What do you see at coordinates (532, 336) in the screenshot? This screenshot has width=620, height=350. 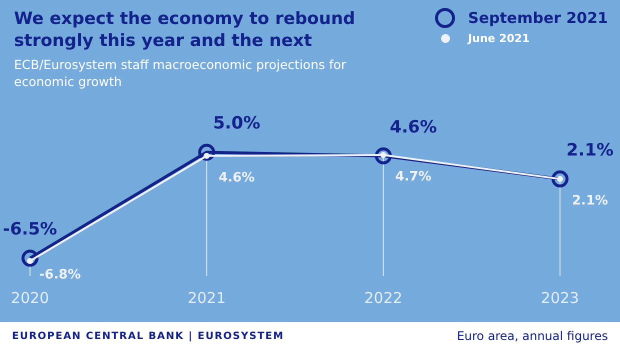 I see `text: Euro area, annual figures` at bounding box center [532, 336].